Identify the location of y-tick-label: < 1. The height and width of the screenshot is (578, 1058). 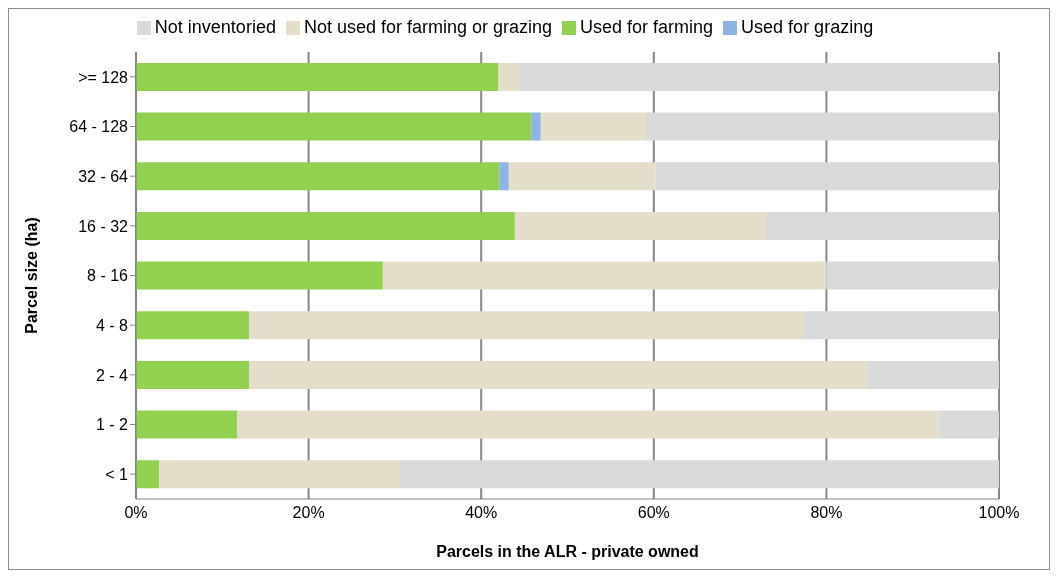
(117, 474).